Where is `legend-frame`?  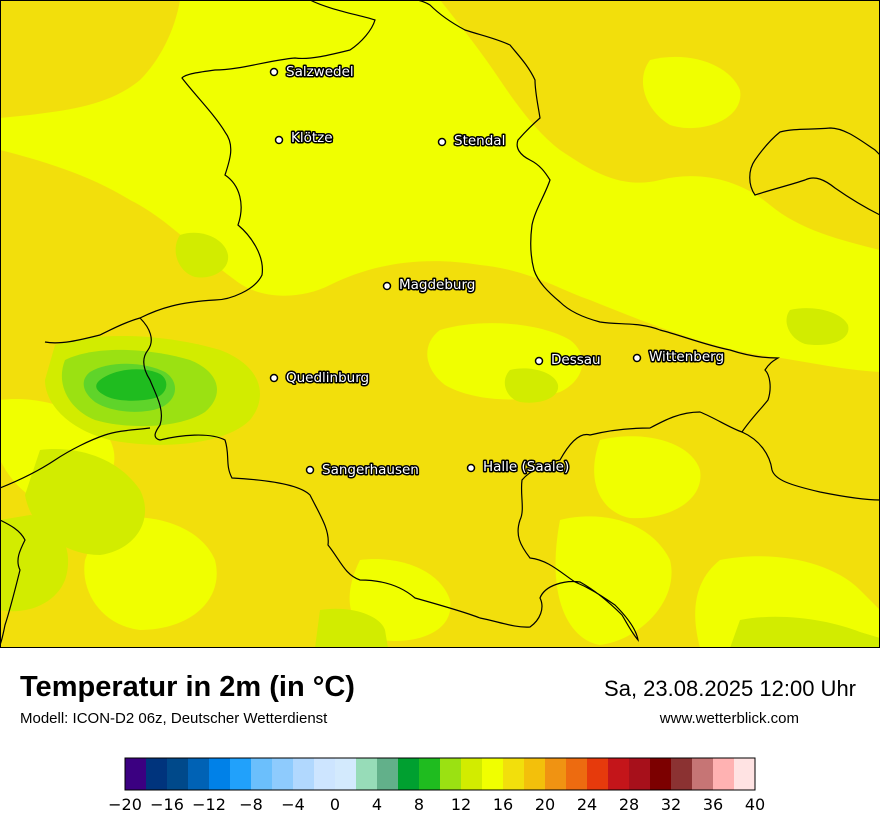 legend-frame is located at coordinates (440, 774).